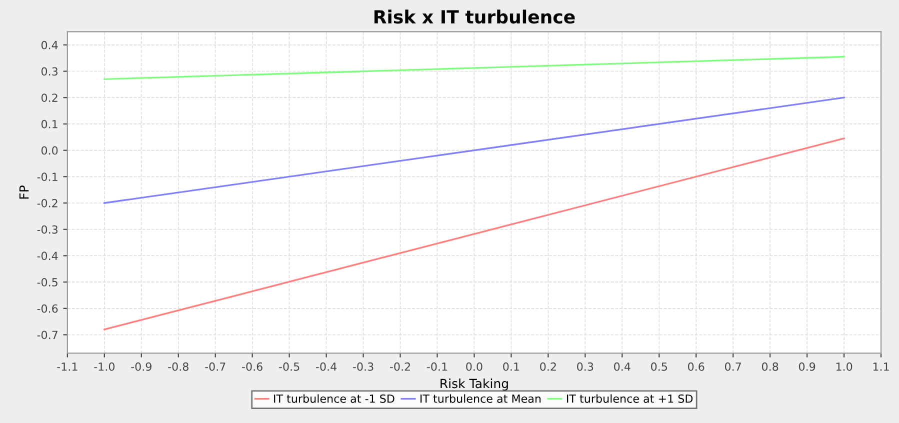 This screenshot has height=423, width=899. Describe the element at coordinates (47, 308) in the screenshot. I see `y-tick-label: -0.6` at that location.